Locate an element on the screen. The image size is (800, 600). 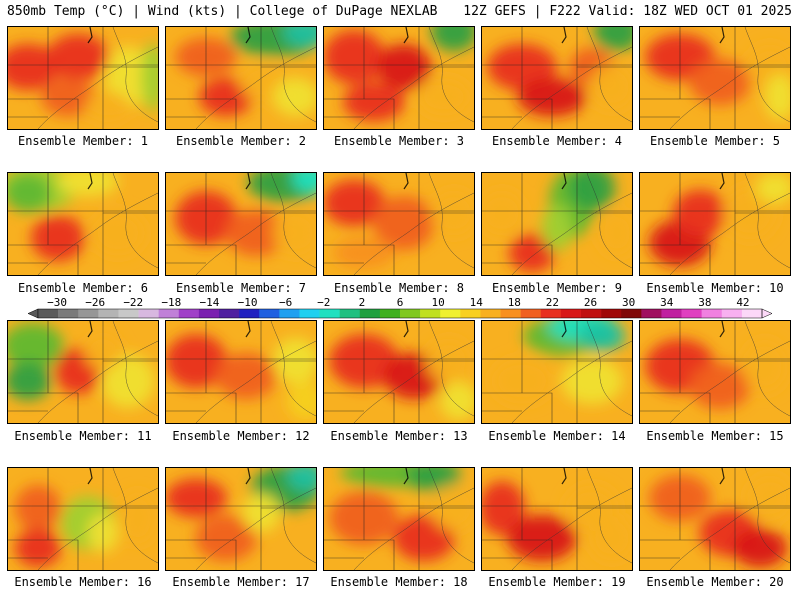
colorbar-tick-label: −6 is located at coordinates (285, 302).